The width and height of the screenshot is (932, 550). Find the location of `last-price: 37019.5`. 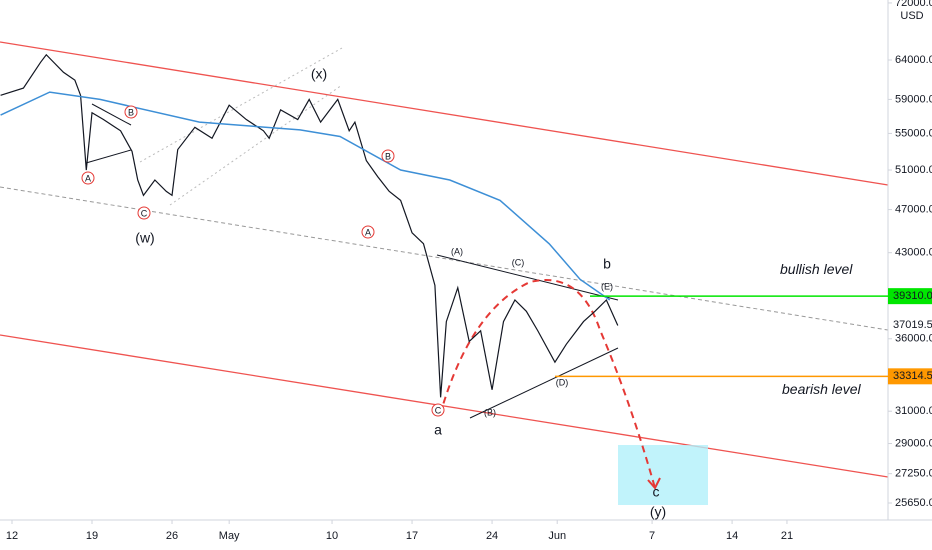

last-price: 37019.5 is located at coordinates (912, 325).